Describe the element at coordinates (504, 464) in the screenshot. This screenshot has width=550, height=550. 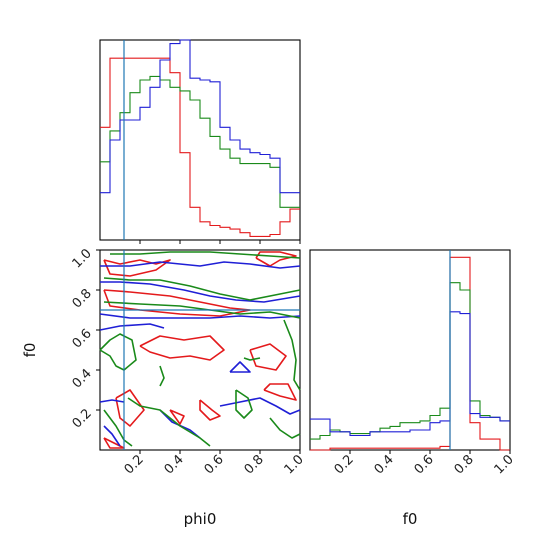
I see `f0-x-tick-label: 1.0` at that location.